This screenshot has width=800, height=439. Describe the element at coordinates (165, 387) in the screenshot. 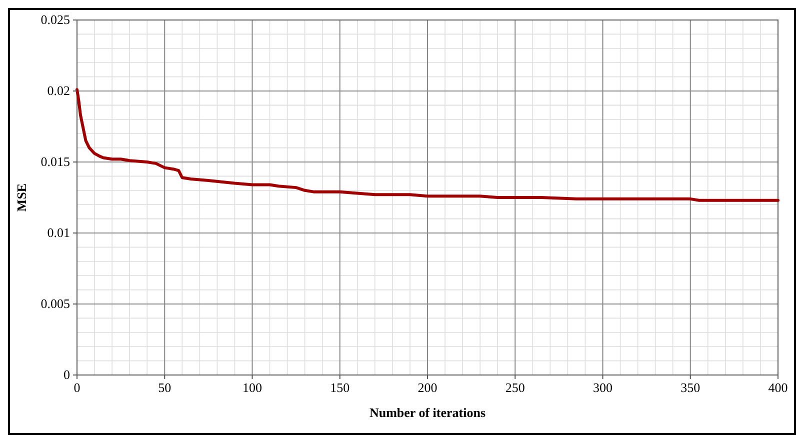

I see `x-tick-label: 50` at that location.